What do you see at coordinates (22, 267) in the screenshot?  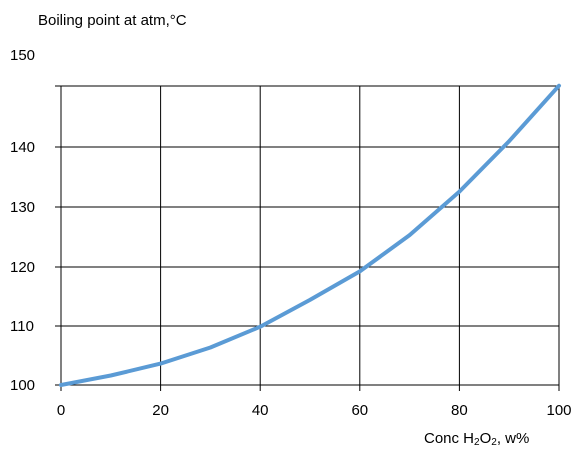 I see `y-tick-label: 120` at bounding box center [22, 267].